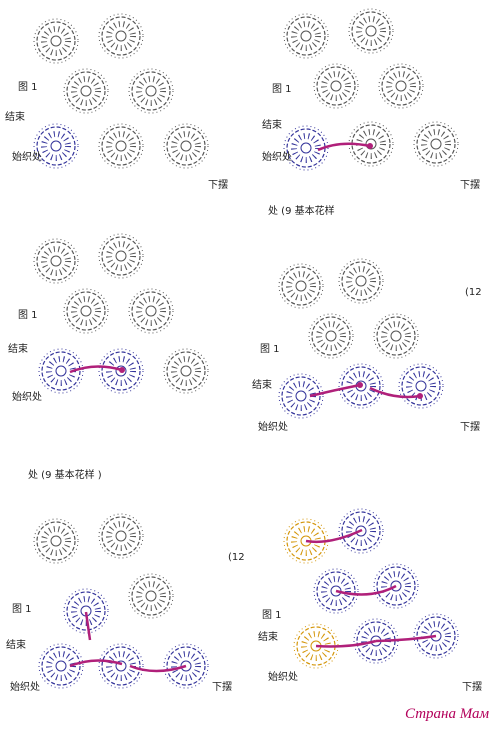 Image resolution: width=500 pixels, height=730 pixels. Describe the element at coordinates (447, 714) in the screenshot. I see `watermark: Страна Мам` at that location.